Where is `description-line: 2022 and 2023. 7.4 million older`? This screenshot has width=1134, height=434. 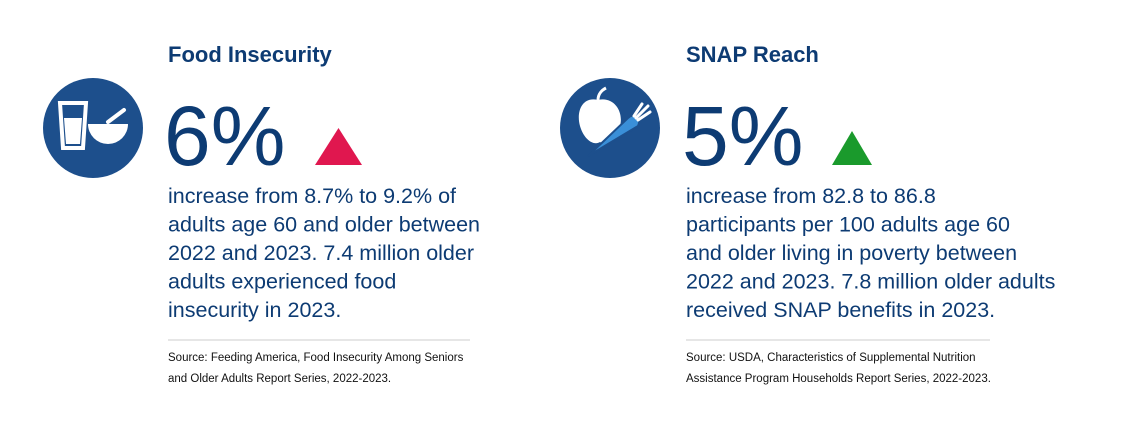 description-line: 2022 and 2023. 7.4 million older is located at coordinates (321, 253).